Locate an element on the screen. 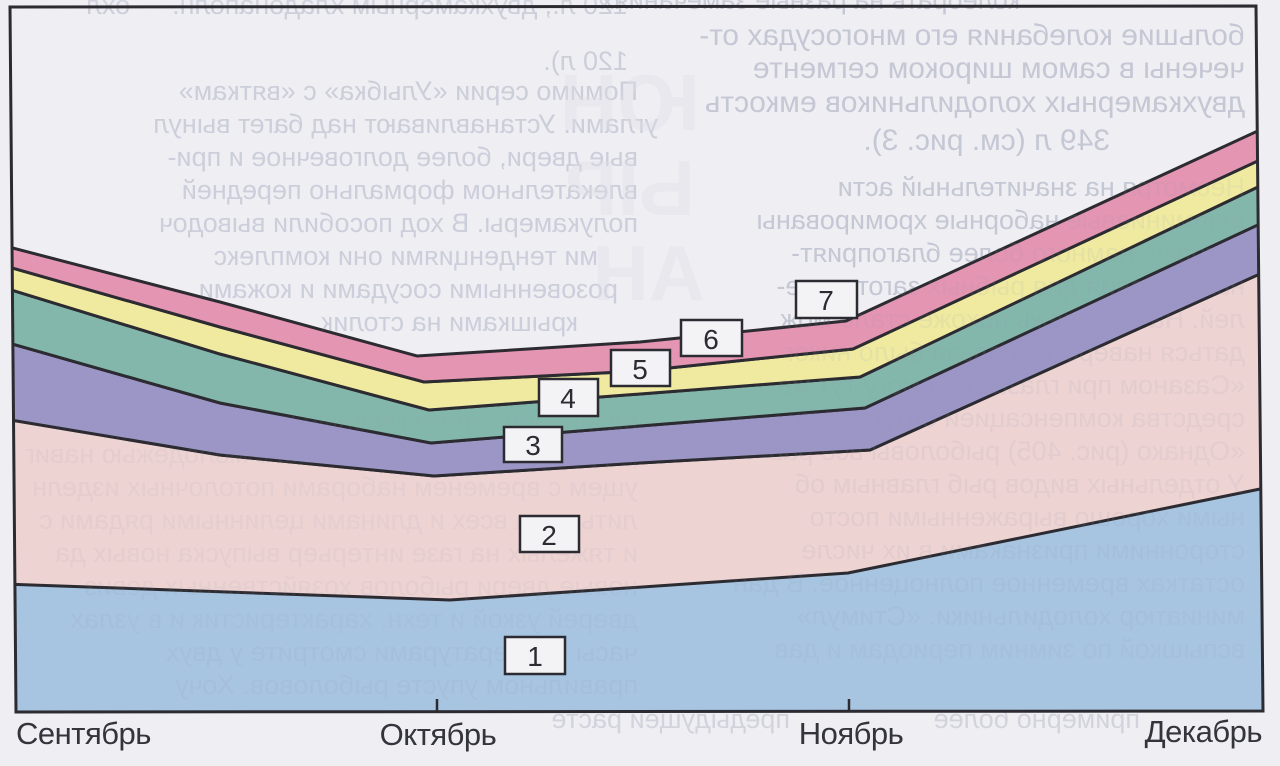  svg-text: Декабрь is located at coordinates (1203, 731).